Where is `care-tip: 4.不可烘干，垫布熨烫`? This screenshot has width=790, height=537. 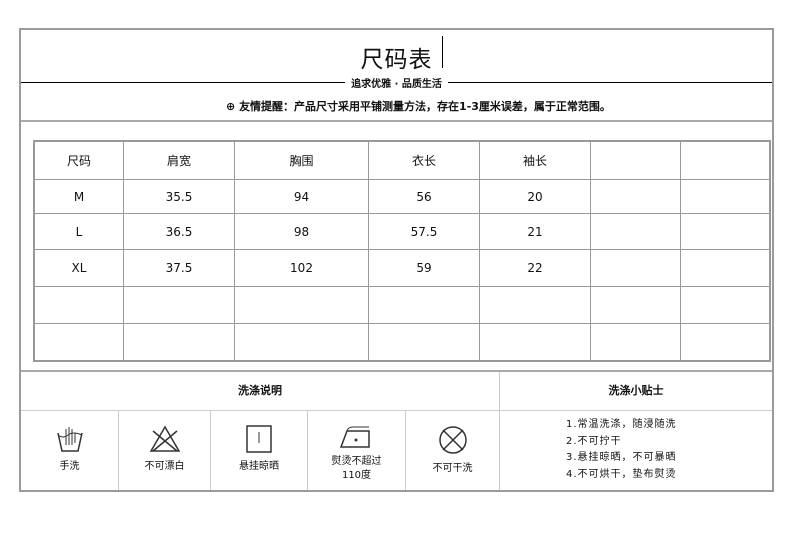
care-tip: 4.不可烘干，垫布熨烫 is located at coordinates (621, 474).